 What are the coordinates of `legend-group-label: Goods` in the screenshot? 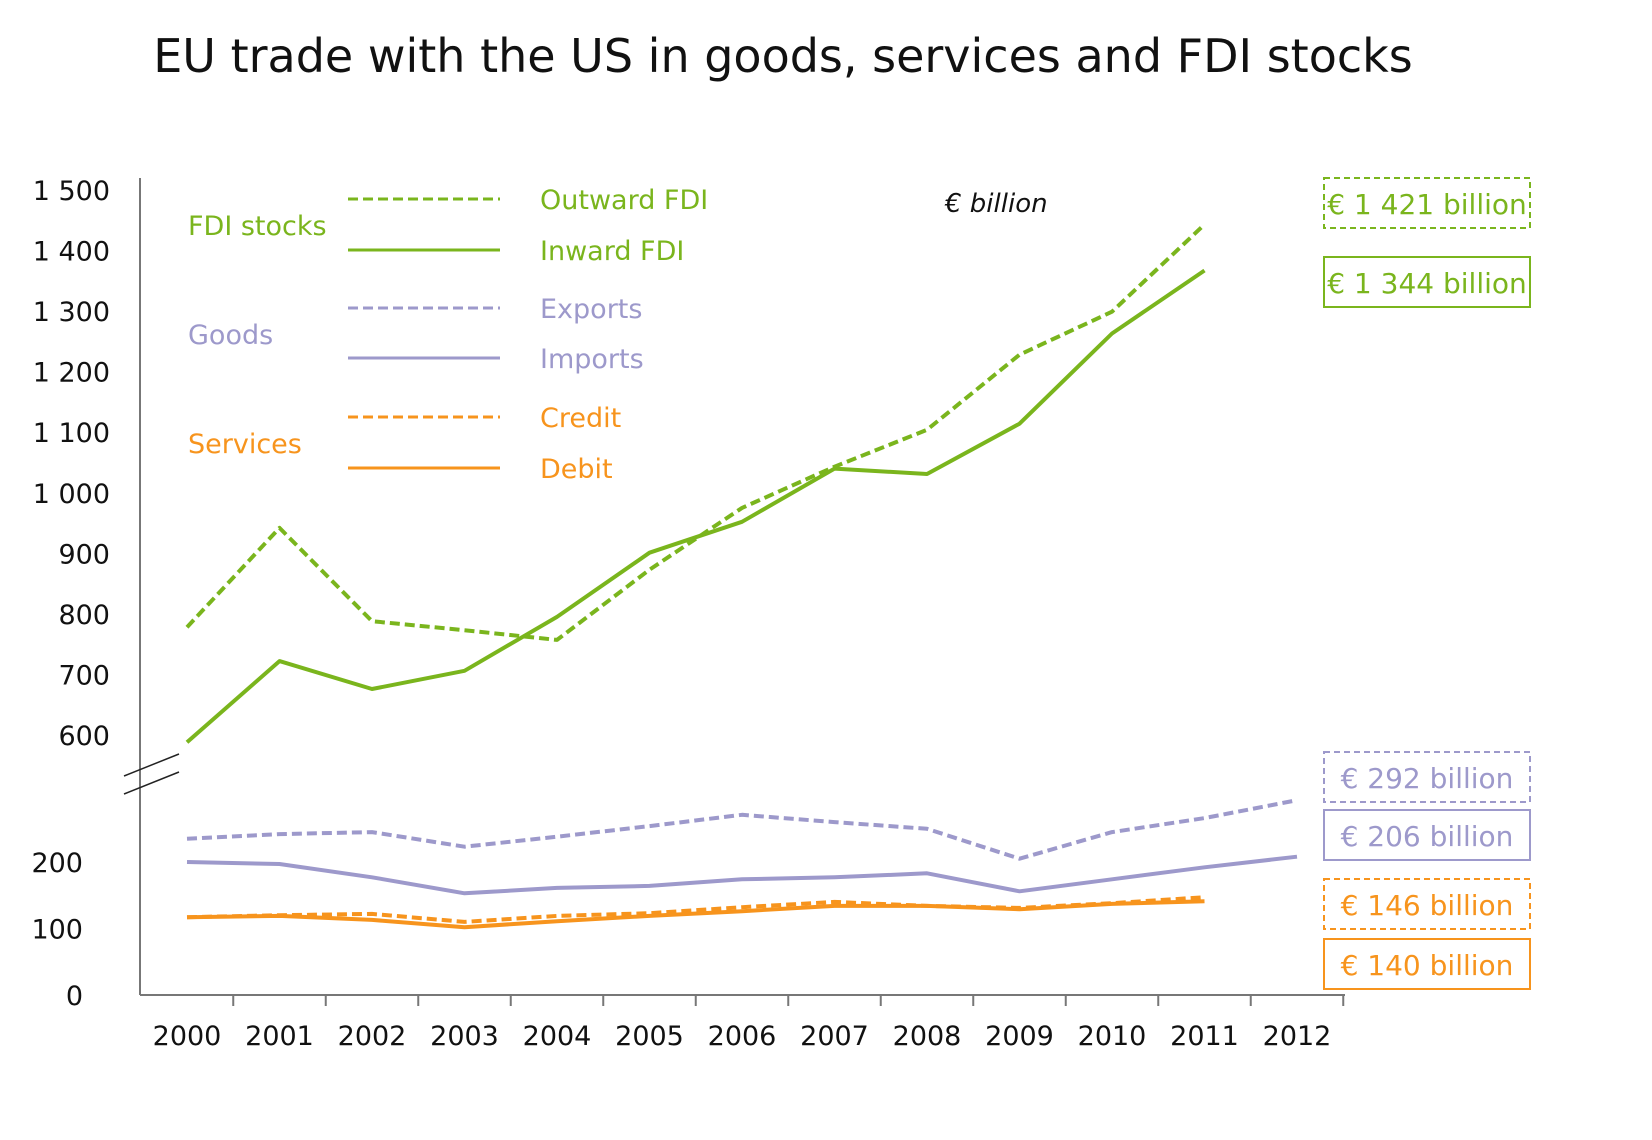 It's located at (230, 335).